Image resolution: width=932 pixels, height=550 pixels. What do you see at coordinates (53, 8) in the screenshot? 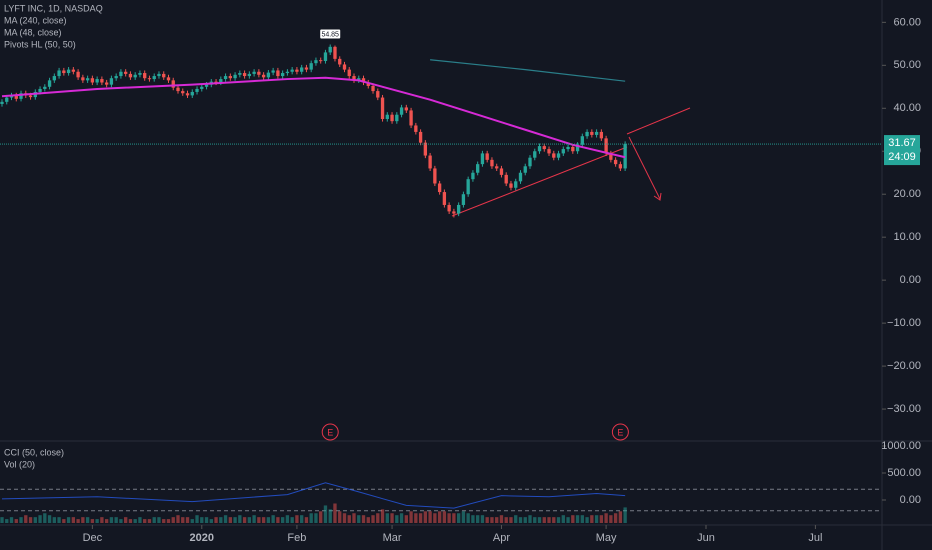
I see `legend-title: LYFT INC, 1D, NASDAQ` at bounding box center [53, 8].